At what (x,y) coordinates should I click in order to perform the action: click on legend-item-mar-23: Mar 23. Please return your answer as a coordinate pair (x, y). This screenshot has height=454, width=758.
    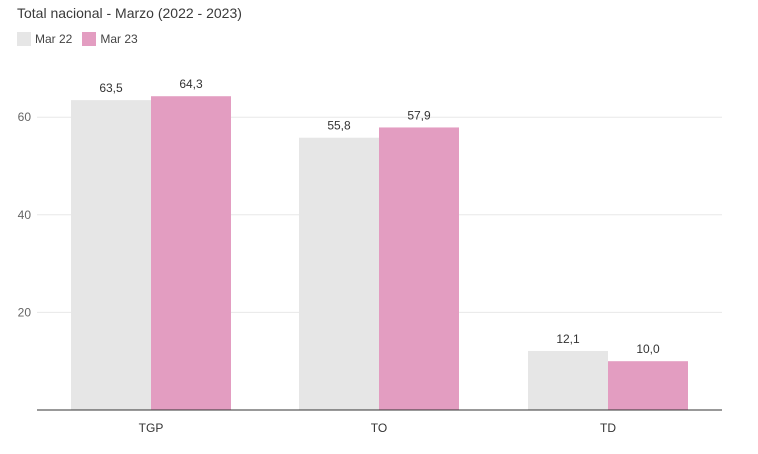
    Looking at the image, I should click on (110, 39).